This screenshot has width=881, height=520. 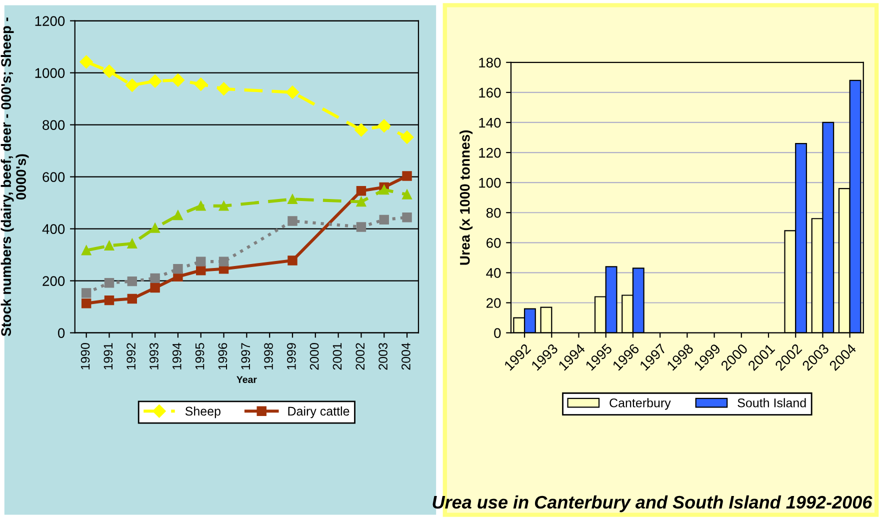 What do you see at coordinates (154, 356) in the screenshot?
I see `x-tick-label: 1993` at bounding box center [154, 356].